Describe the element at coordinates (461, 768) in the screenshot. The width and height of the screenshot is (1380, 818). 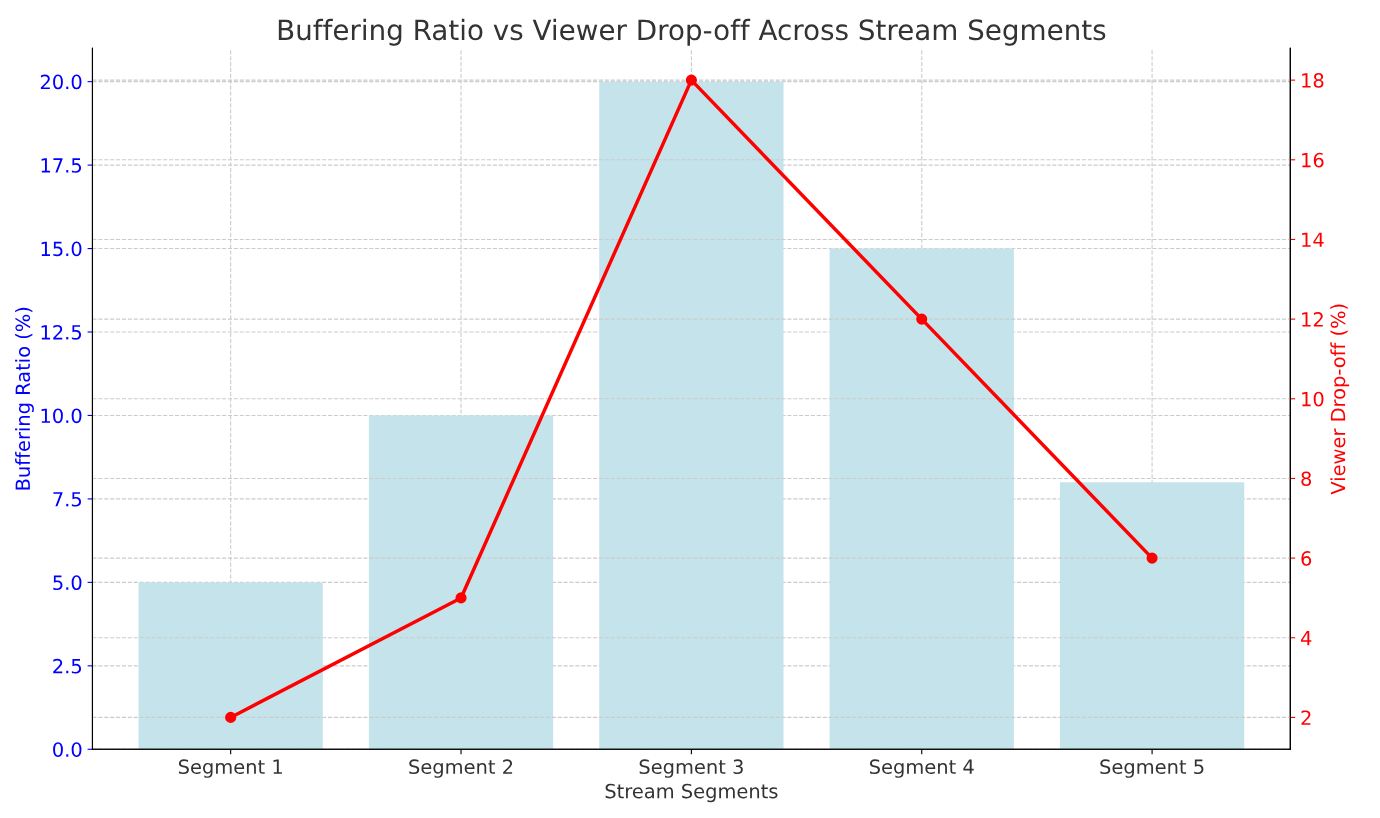
I see `x-tick-label: Segment 2` at that location.